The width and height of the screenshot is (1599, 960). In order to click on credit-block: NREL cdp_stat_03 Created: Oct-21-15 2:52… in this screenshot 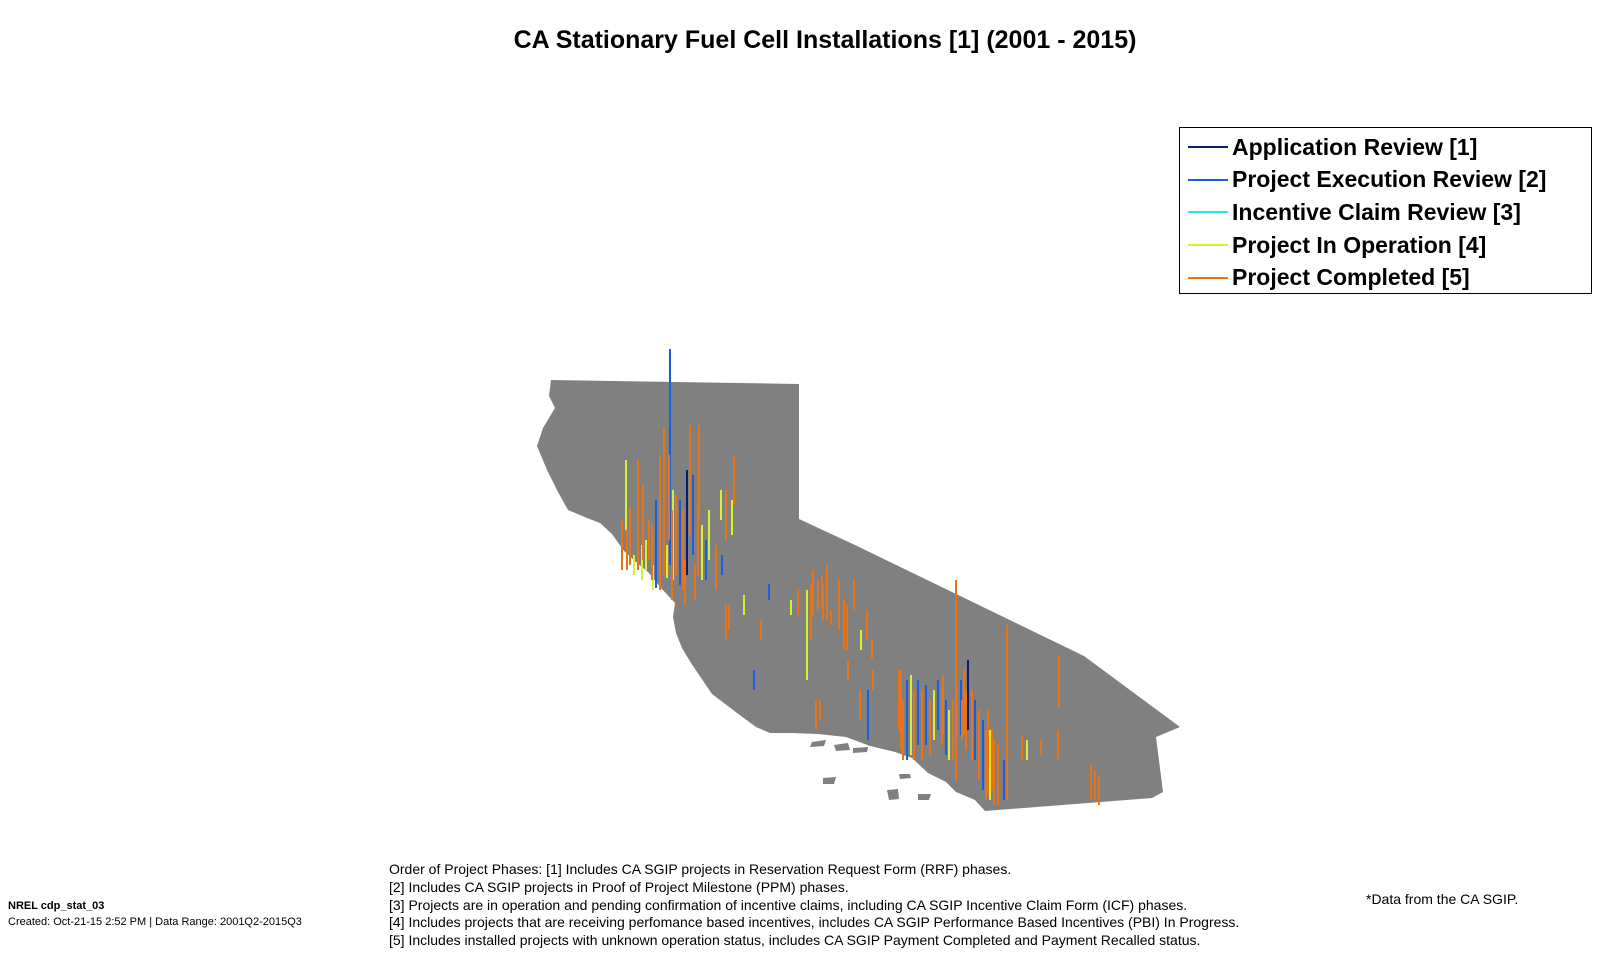, I will do `click(155, 914)`.